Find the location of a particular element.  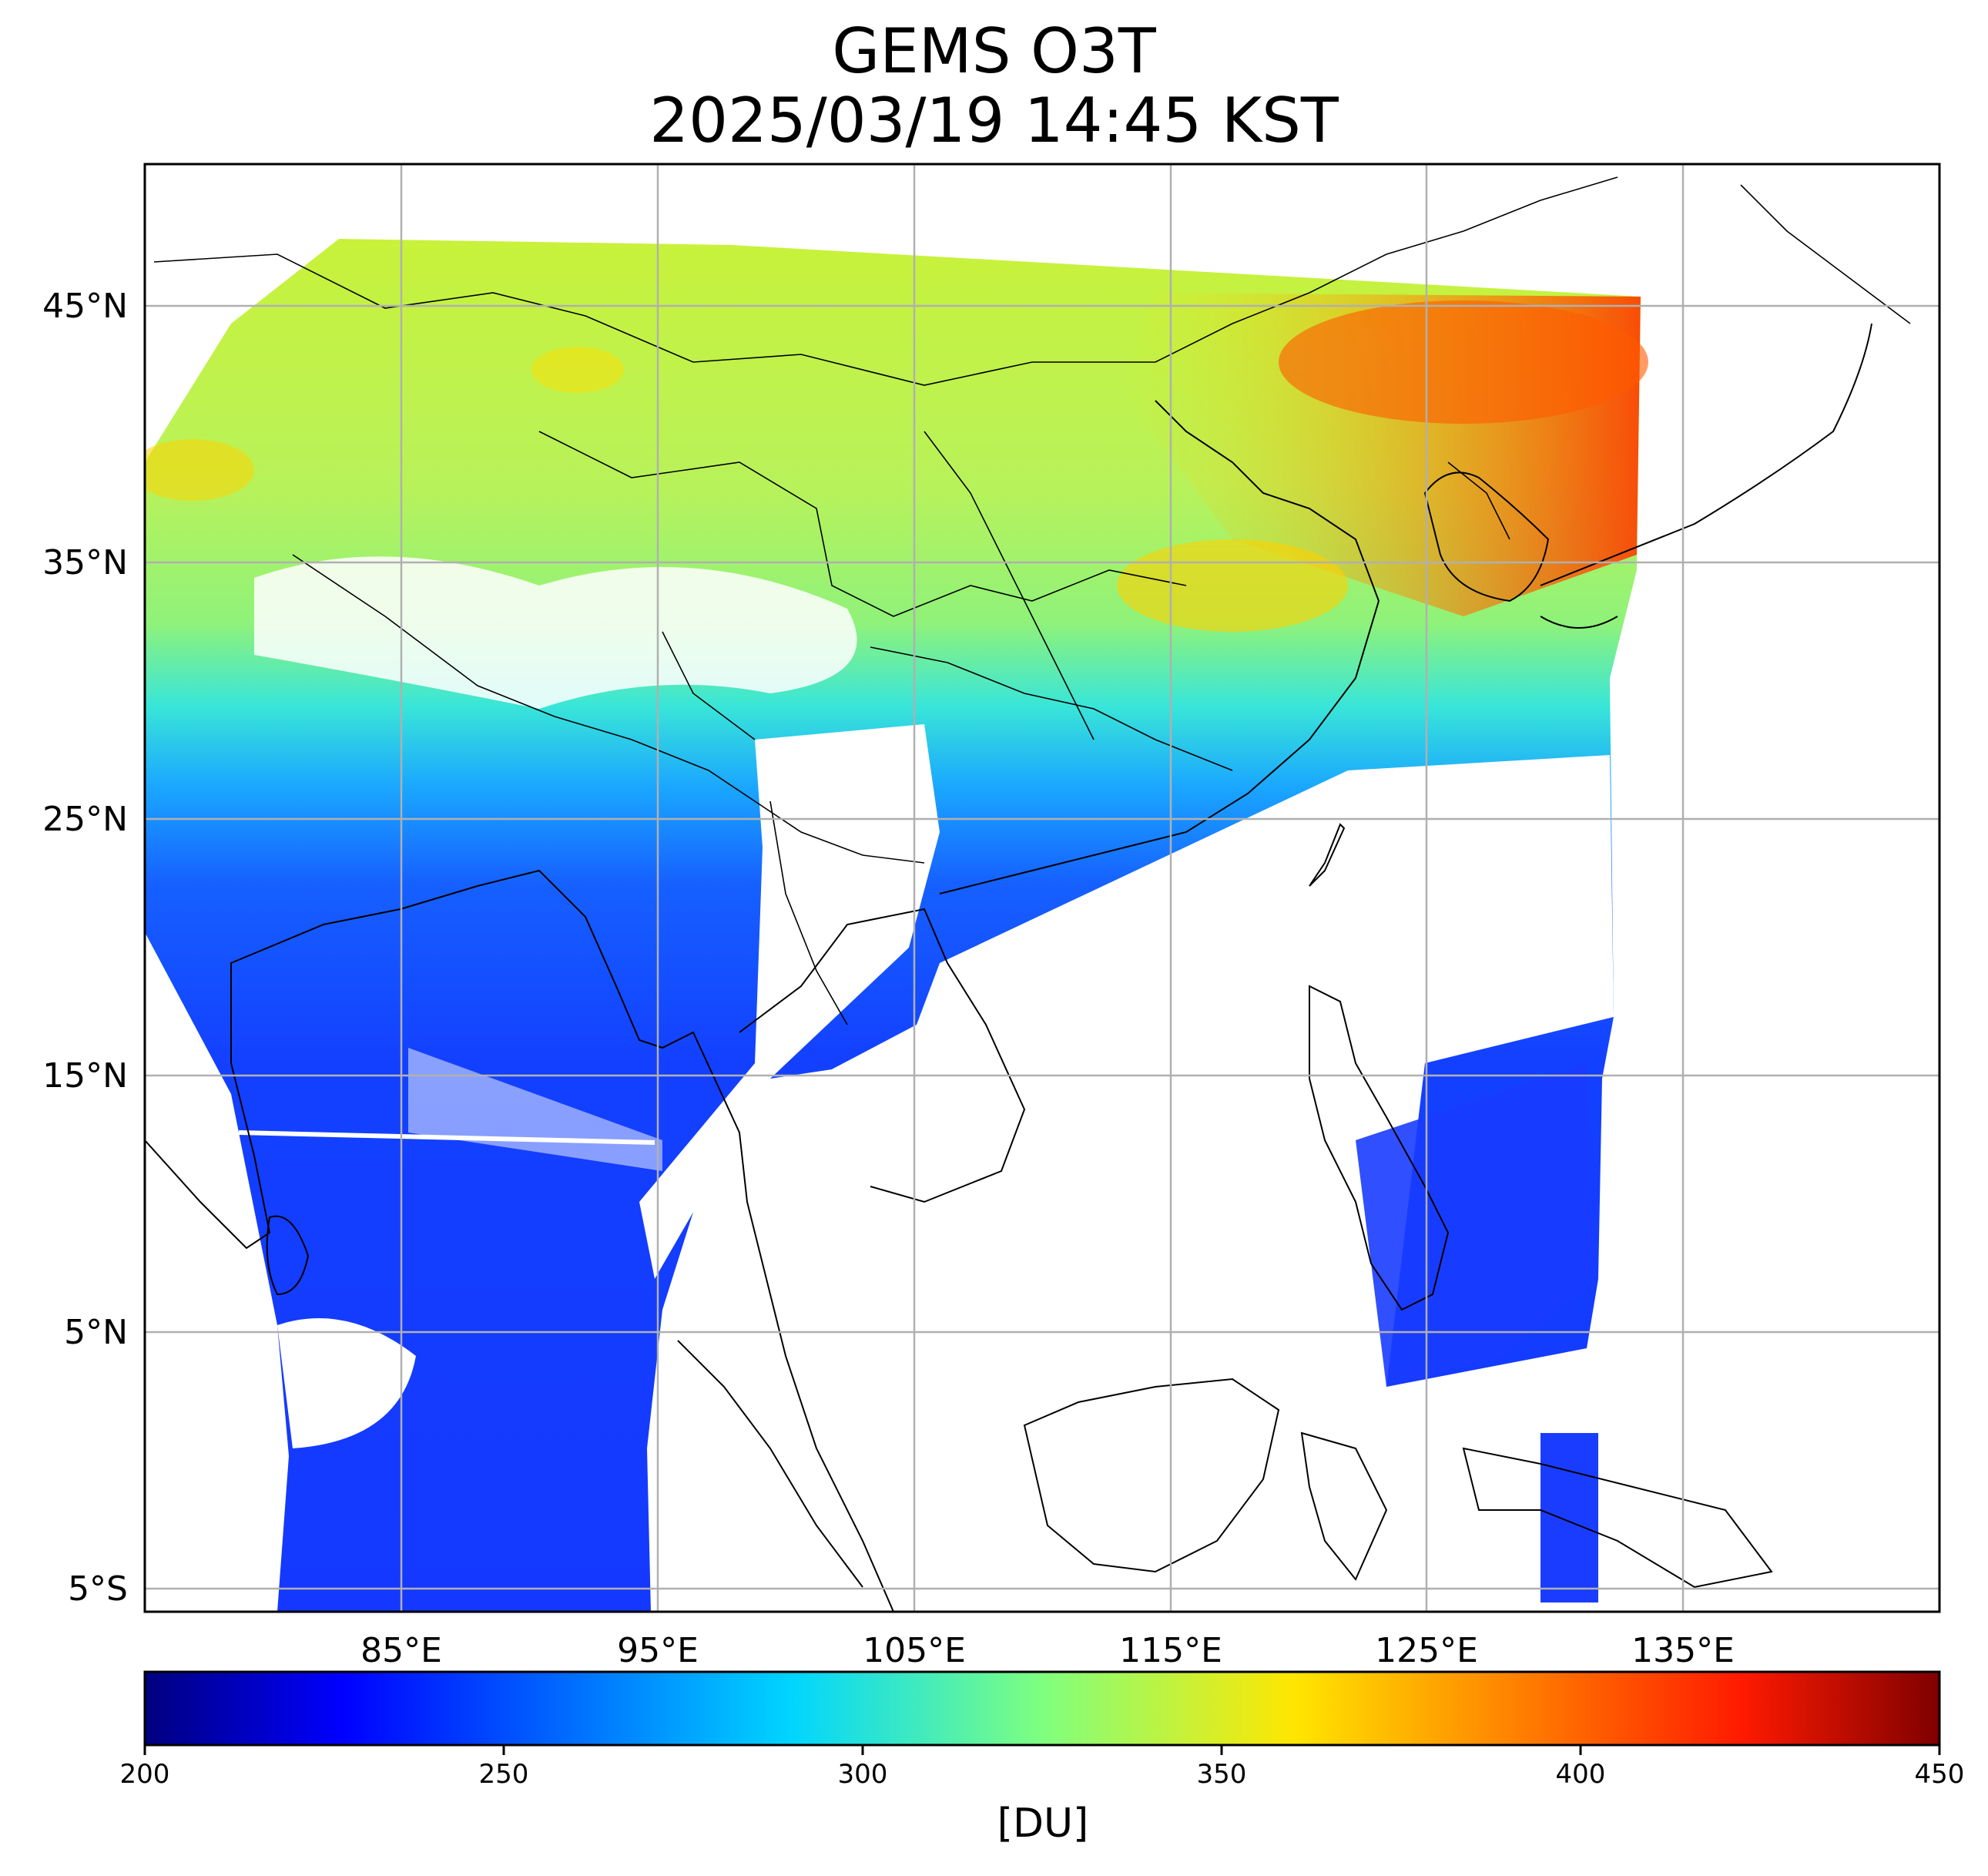

lon-label-95e: 95°E is located at coordinates (658, 1650).